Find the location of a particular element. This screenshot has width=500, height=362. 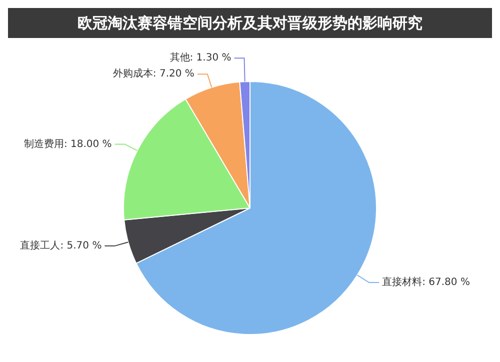

slice-label: 直接工人: 5.70 % is located at coordinates (61, 246).